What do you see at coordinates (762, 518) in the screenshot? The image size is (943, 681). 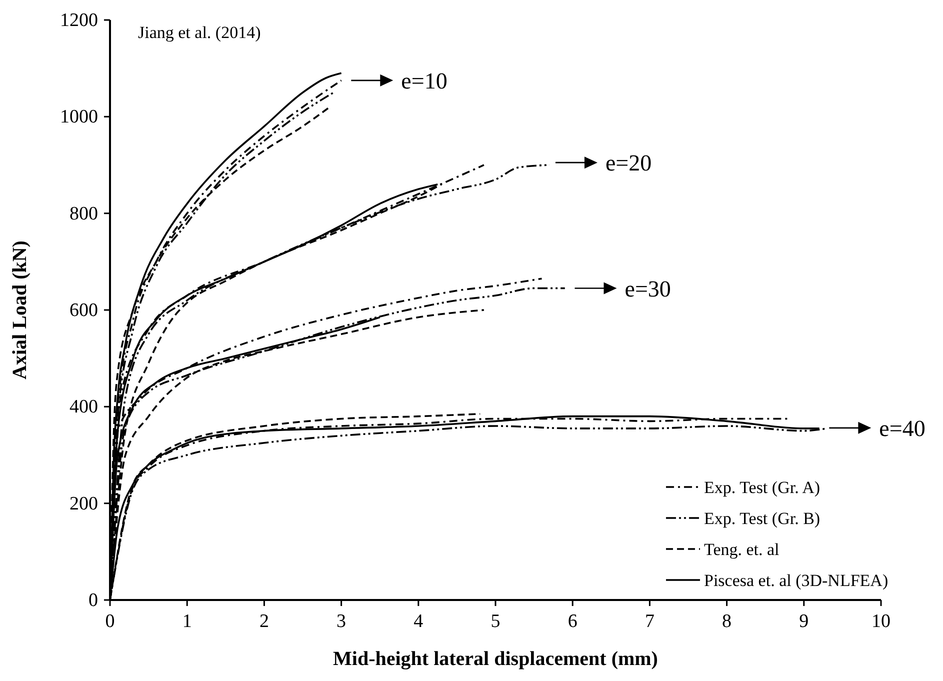 I see `legend-label: Exp. Test (Gr. B)` at bounding box center [762, 518].